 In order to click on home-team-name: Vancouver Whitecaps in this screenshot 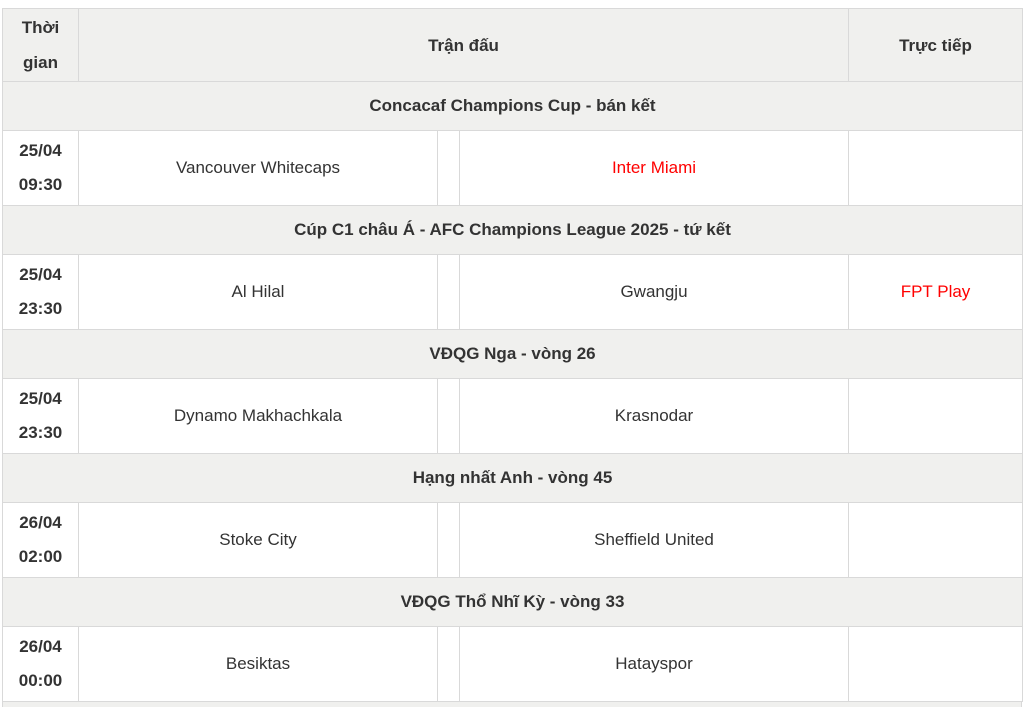, I will do `click(258, 167)`.